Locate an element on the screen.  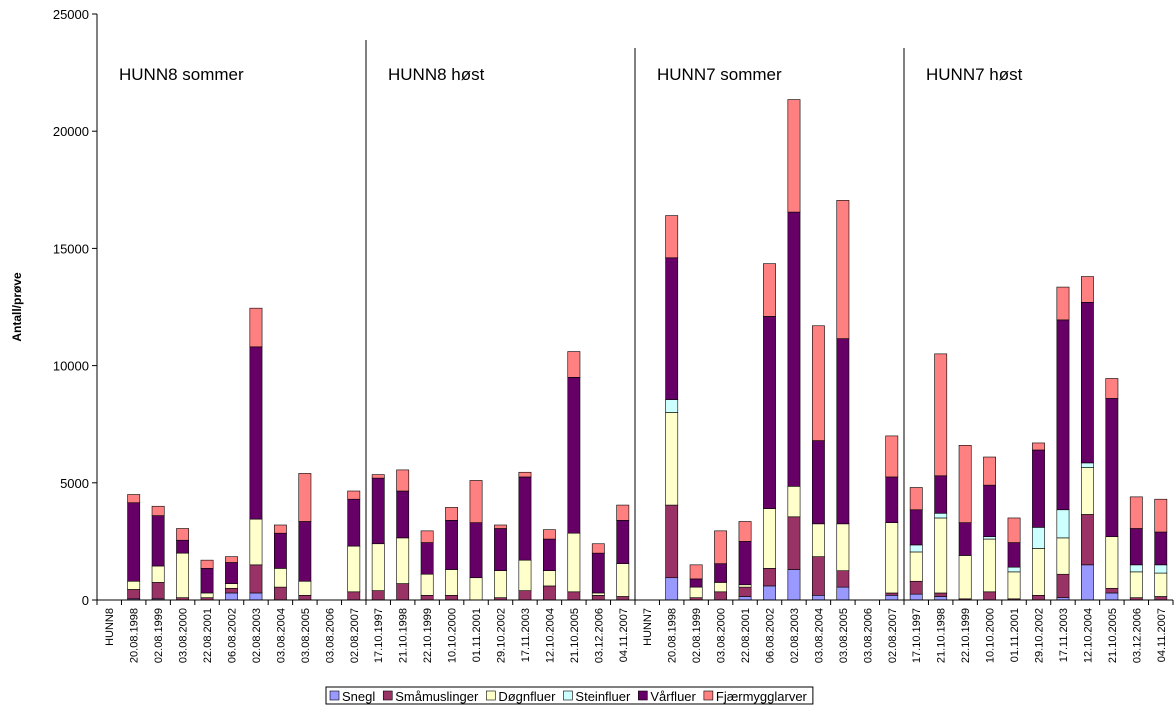
x-tick-label: 03.12.2006 is located at coordinates (1137, 635).